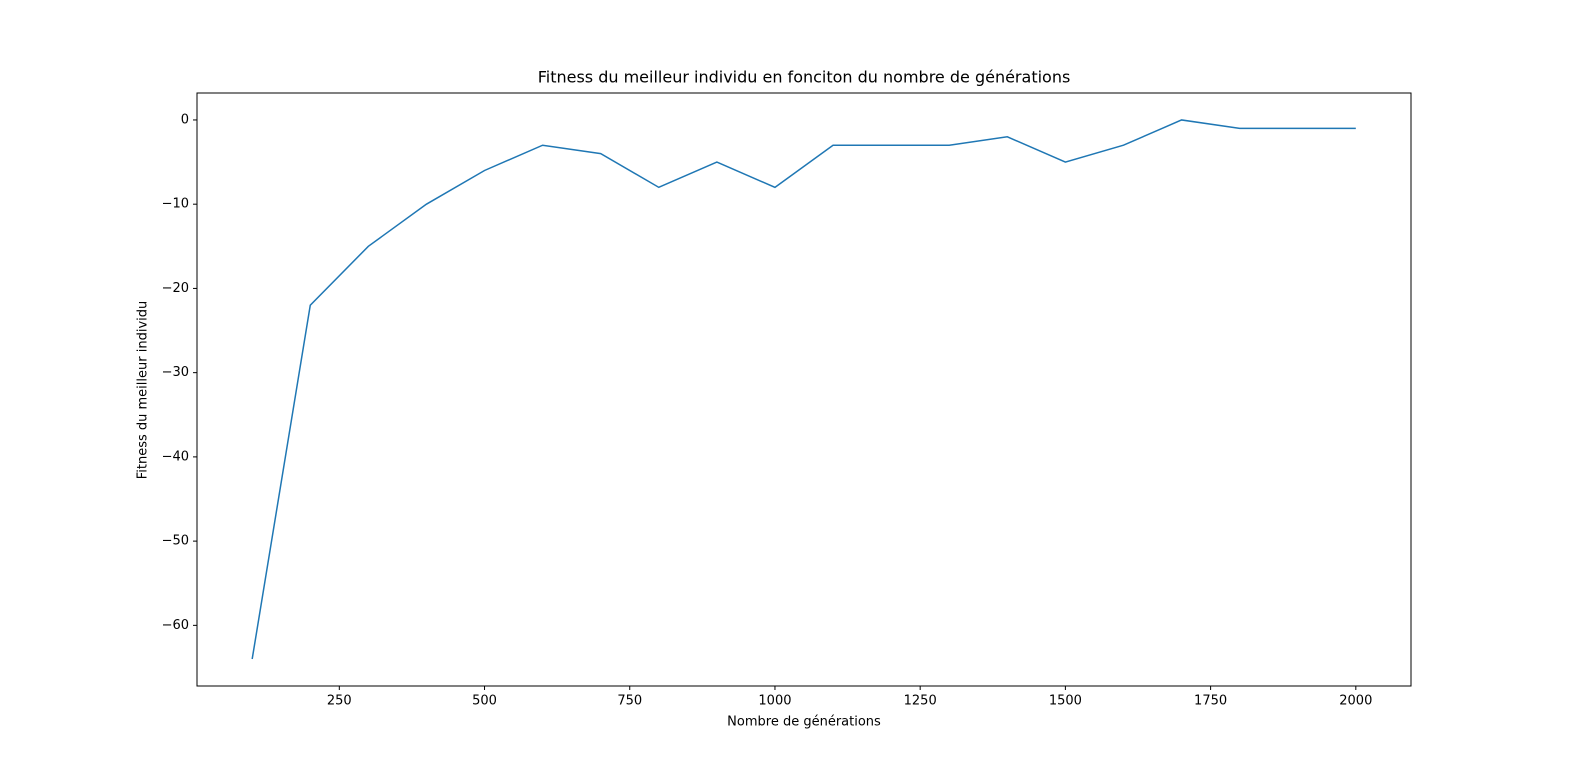  Describe the element at coordinates (175, 456) in the screenshot. I see `y-tick-label: −40` at that location.